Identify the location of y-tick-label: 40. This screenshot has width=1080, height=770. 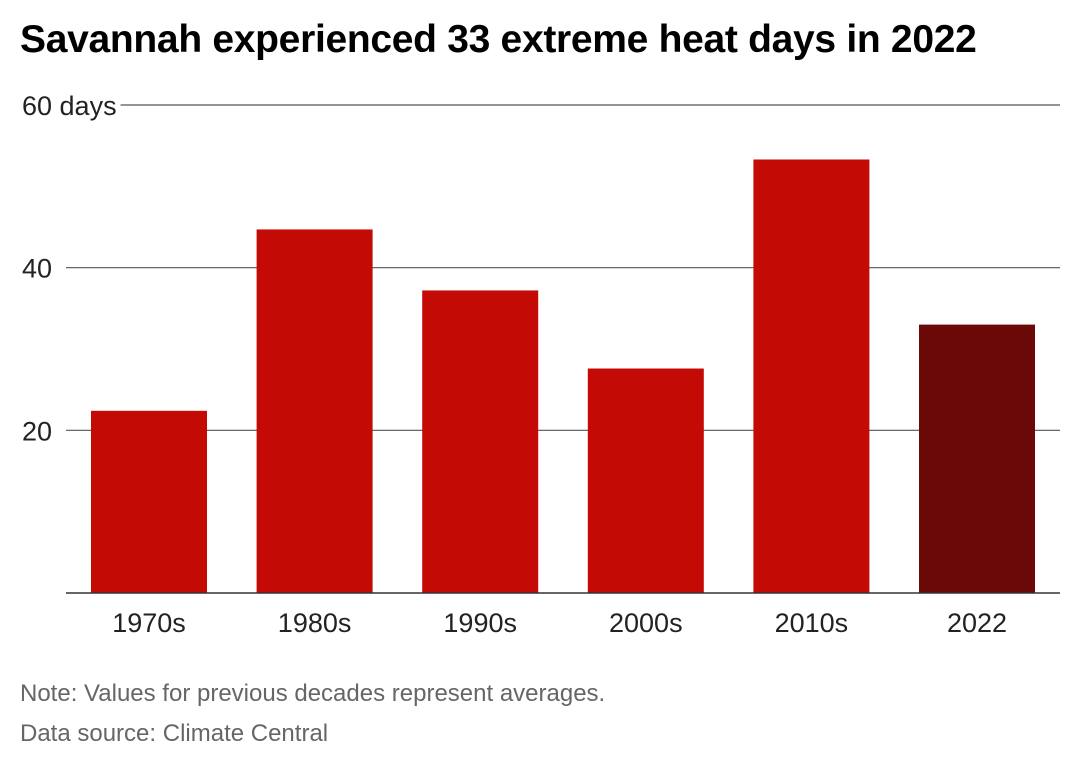
(37, 269).